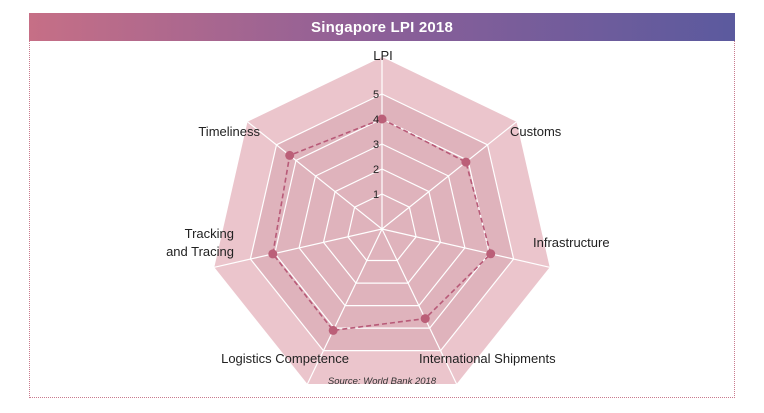 The width and height of the screenshot is (764, 413). I want to click on chart-title: Singapore LPI 2018, so click(382, 27).